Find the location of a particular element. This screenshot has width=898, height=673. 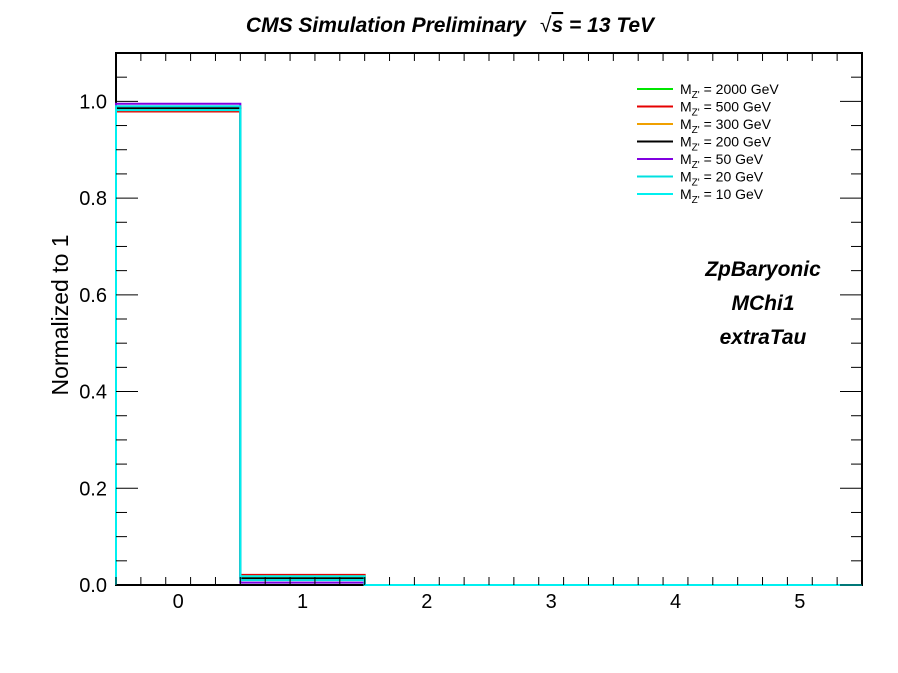

x-tick-label: 4 is located at coordinates (675, 602).